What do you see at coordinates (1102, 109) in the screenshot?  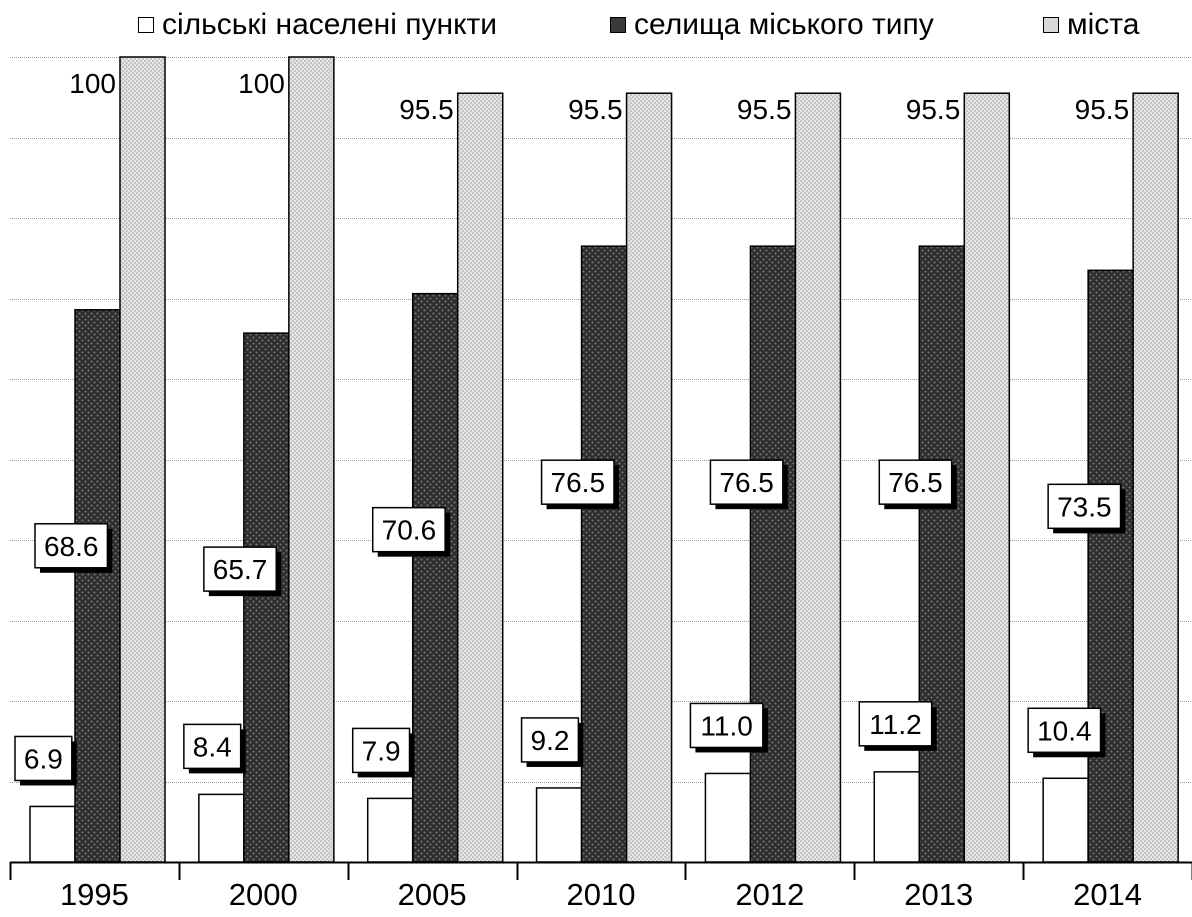 I see `data-label-city-2014: 95.5` at bounding box center [1102, 109].